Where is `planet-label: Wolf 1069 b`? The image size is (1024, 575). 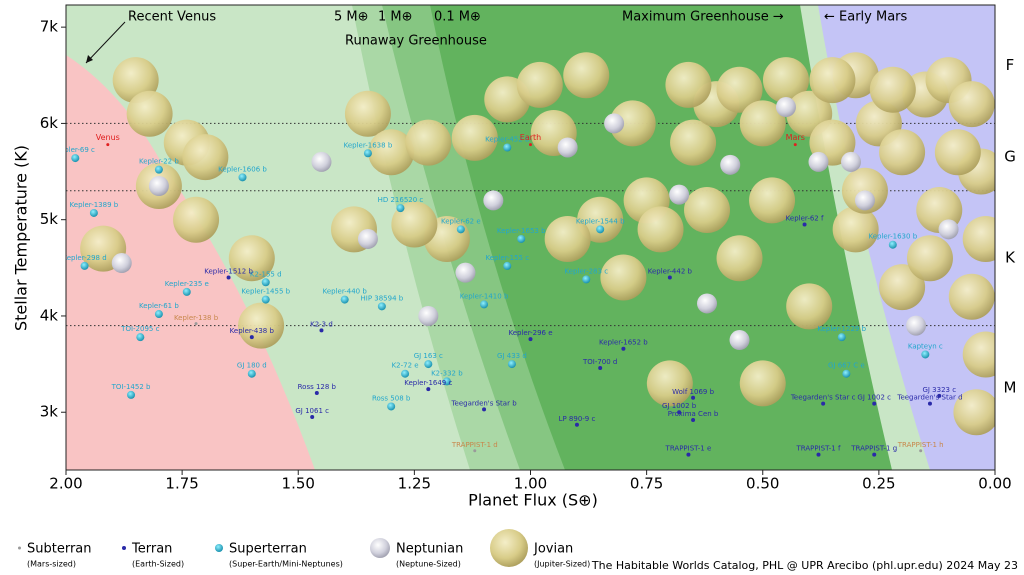
planet-label: Wolf 1069 b is located at coordinates (693, 392).